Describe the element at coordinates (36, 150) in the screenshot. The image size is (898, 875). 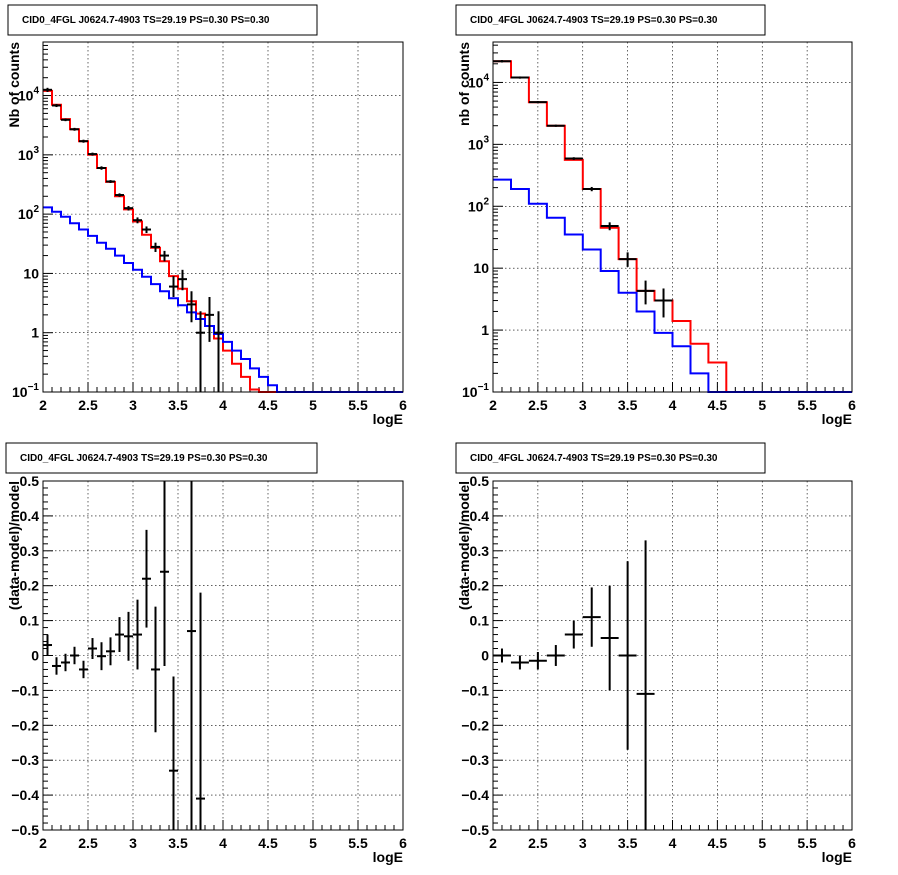
I see `y-tick-exponent: 3` at that location.